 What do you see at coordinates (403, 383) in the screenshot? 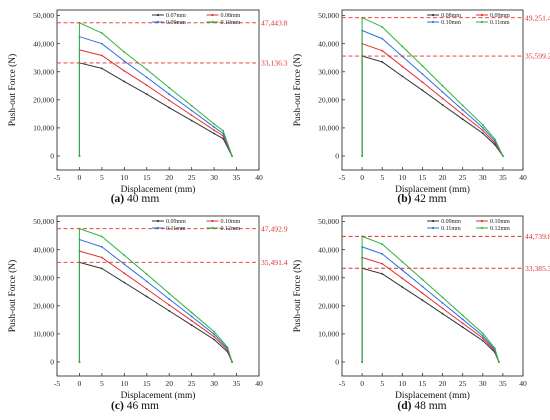
I see `chart-d-x-tick-label: 10` at bounding box center [403, 383].